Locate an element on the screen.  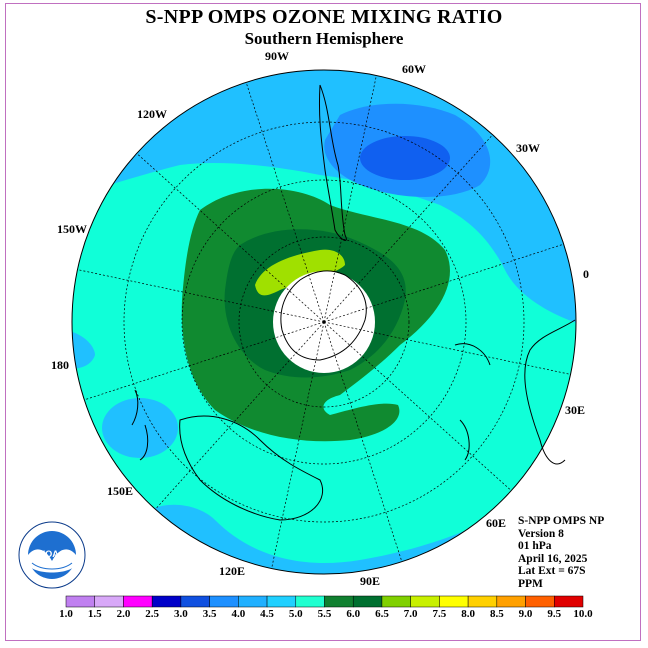
logo-text: NOAA is located at coordinates (52, 554).